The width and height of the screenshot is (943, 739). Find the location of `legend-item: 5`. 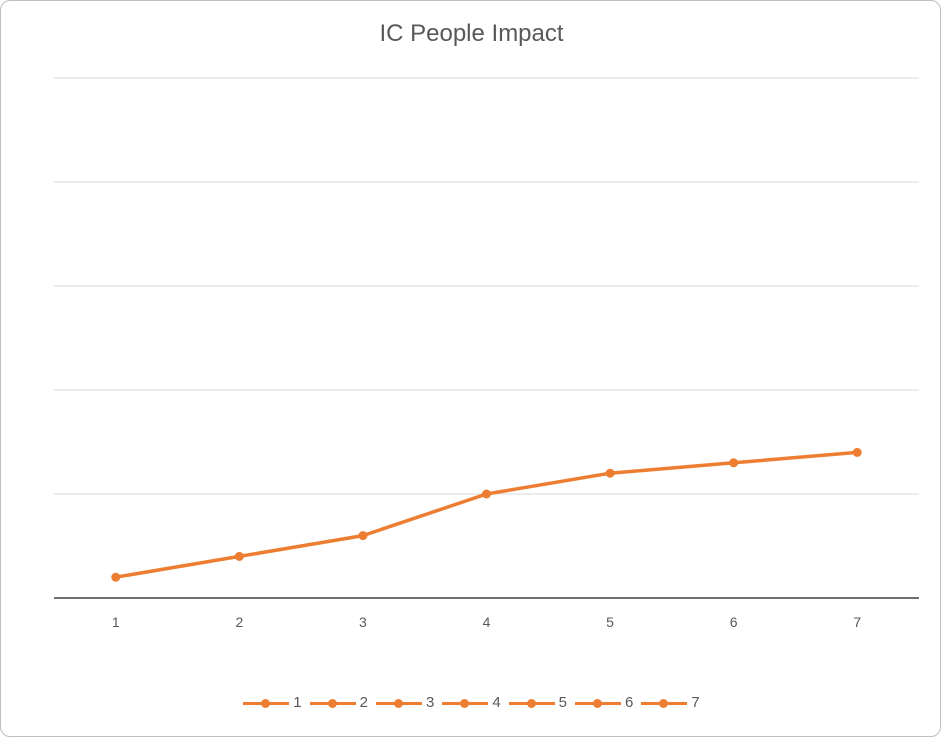

legend-item: 5 is located at coordinates (538, 702).